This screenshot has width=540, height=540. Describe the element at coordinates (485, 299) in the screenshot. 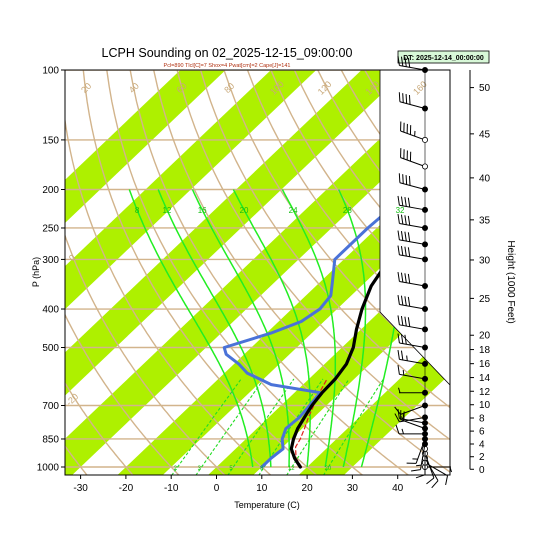

I see `height-tick-label: 25` at that location.